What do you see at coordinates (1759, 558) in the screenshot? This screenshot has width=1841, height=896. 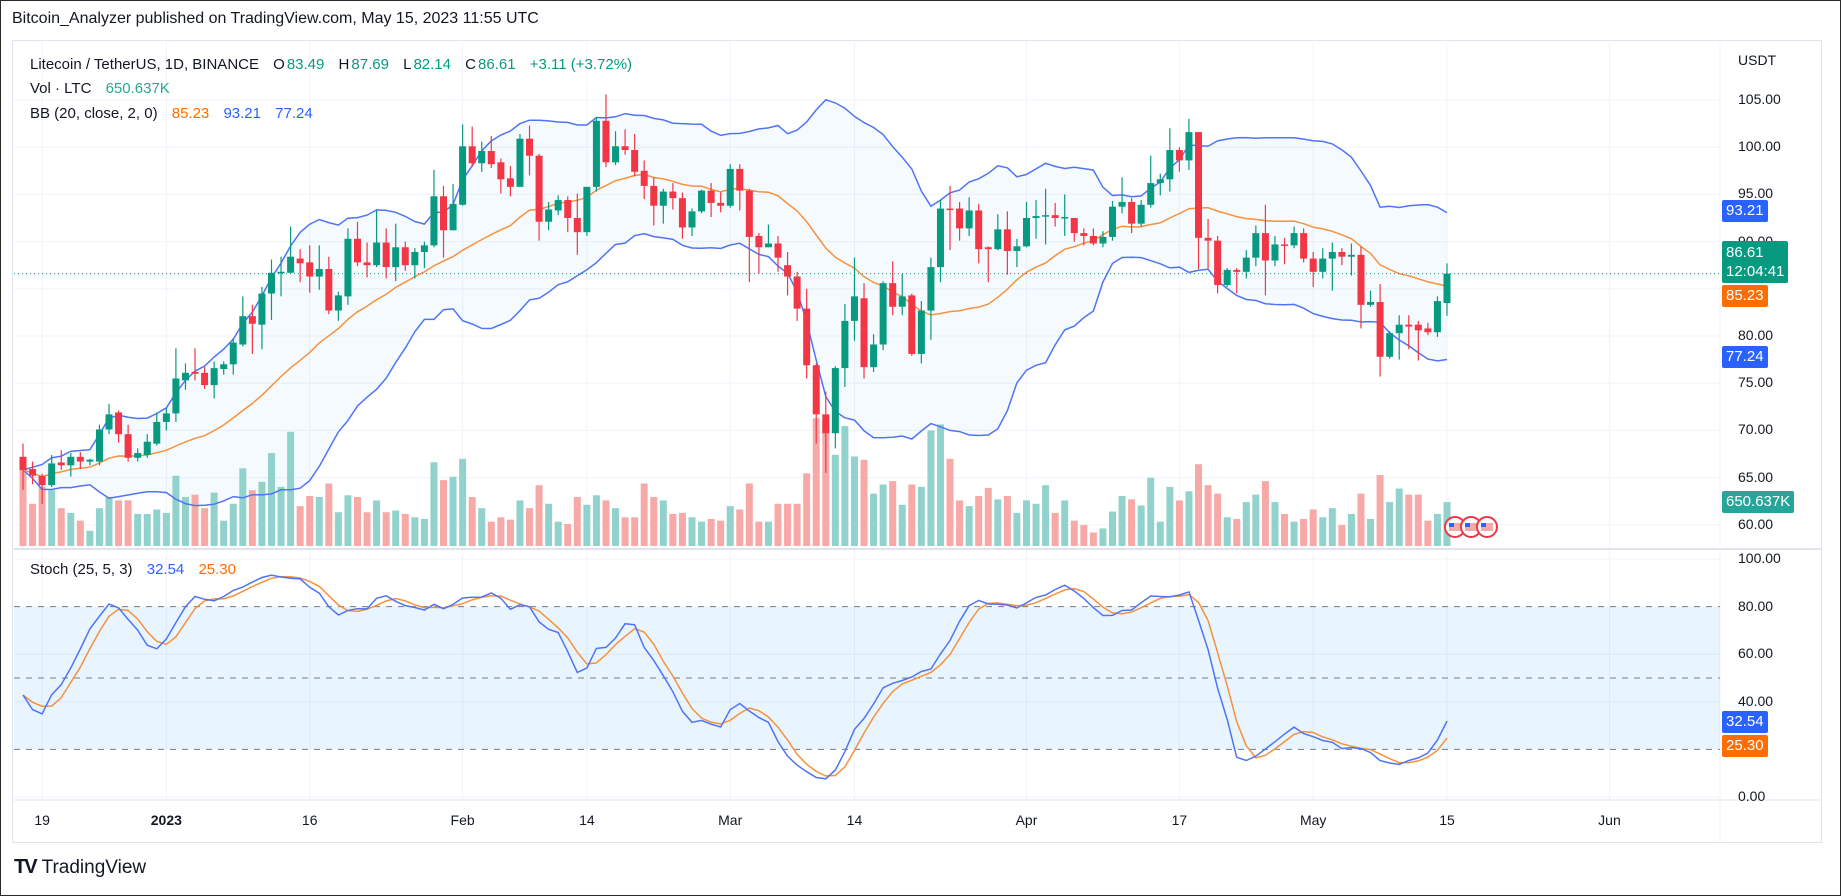 I see `stoch-tick-label: 100.00` at bounding box center [1759, 558].